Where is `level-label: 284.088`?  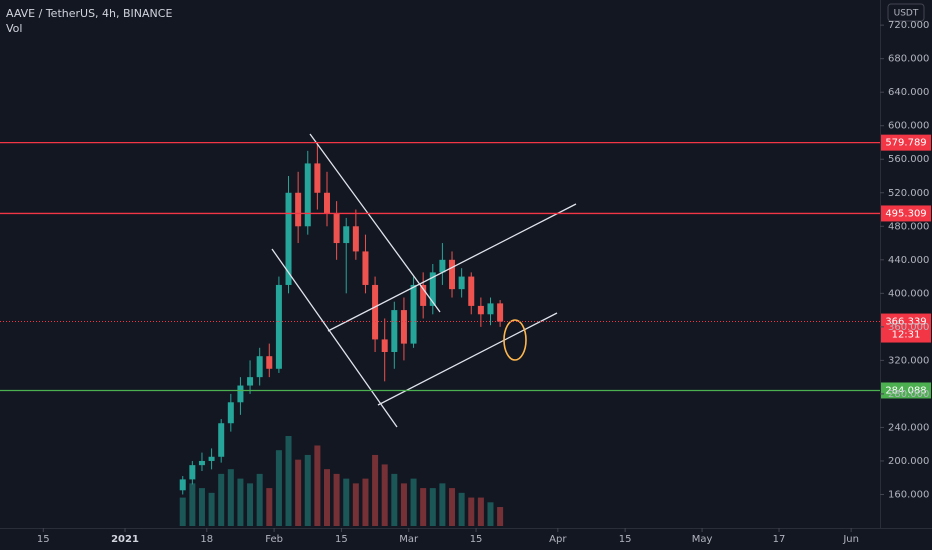
level-label: 284.088 is located at coordinates (905, 390).